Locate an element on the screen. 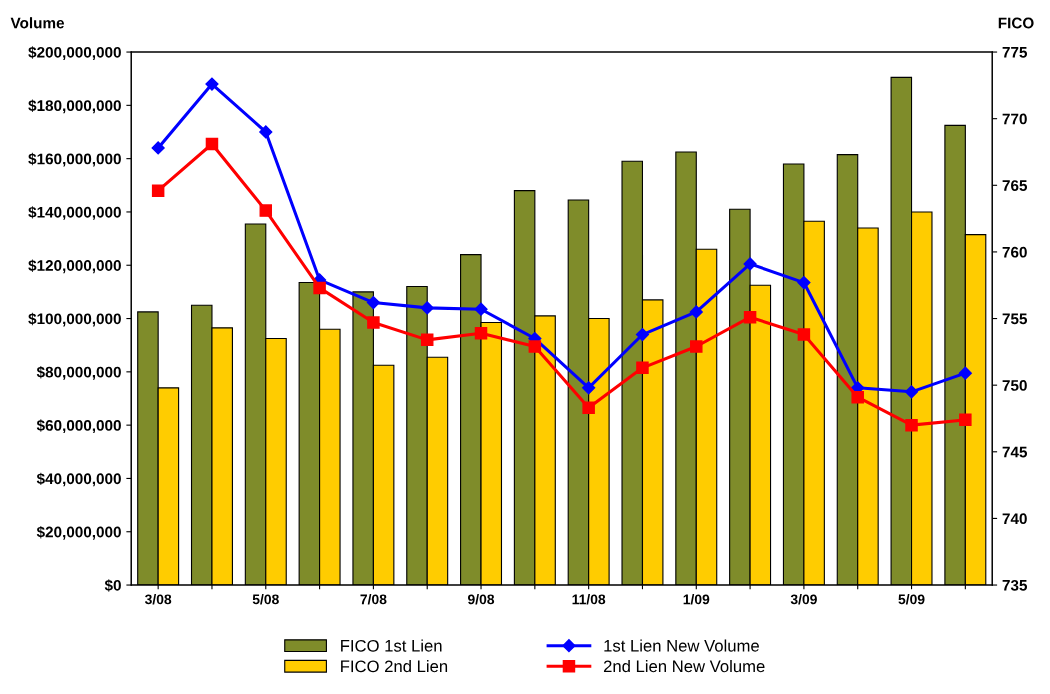  y-tick-label: $180,000,000 is located at coordinates (74, 106).